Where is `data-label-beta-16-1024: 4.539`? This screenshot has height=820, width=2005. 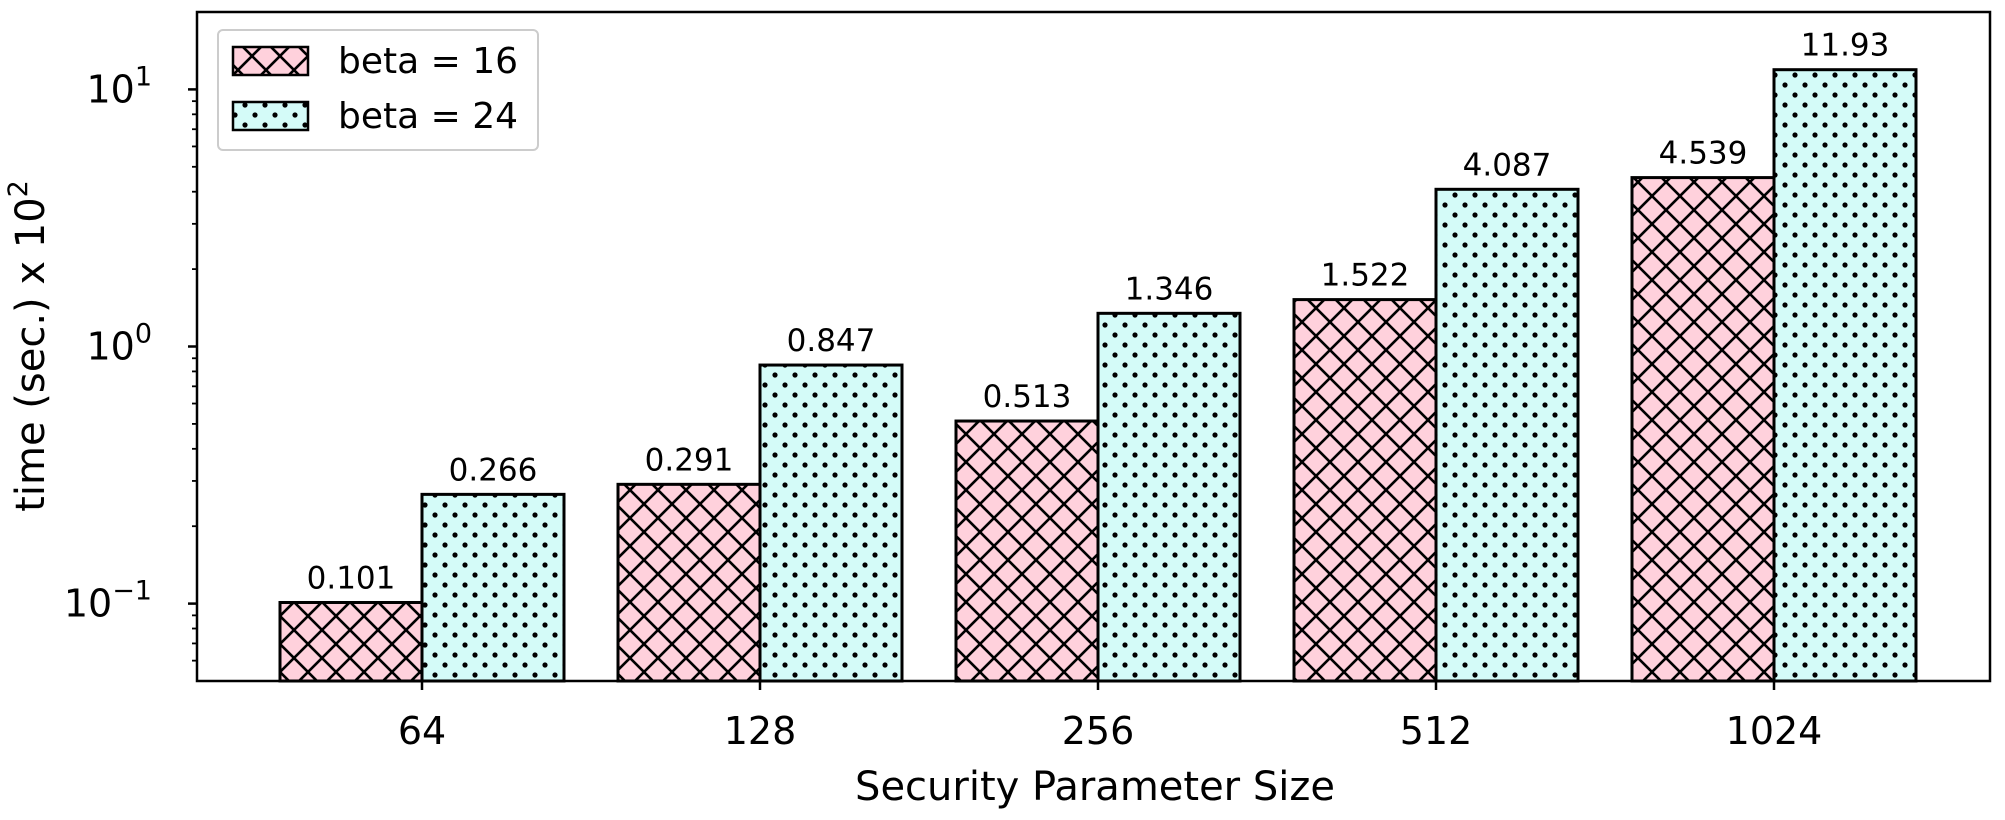
data-label-beta-16-1024: 4.539 is located at coordinates (1703, 154).